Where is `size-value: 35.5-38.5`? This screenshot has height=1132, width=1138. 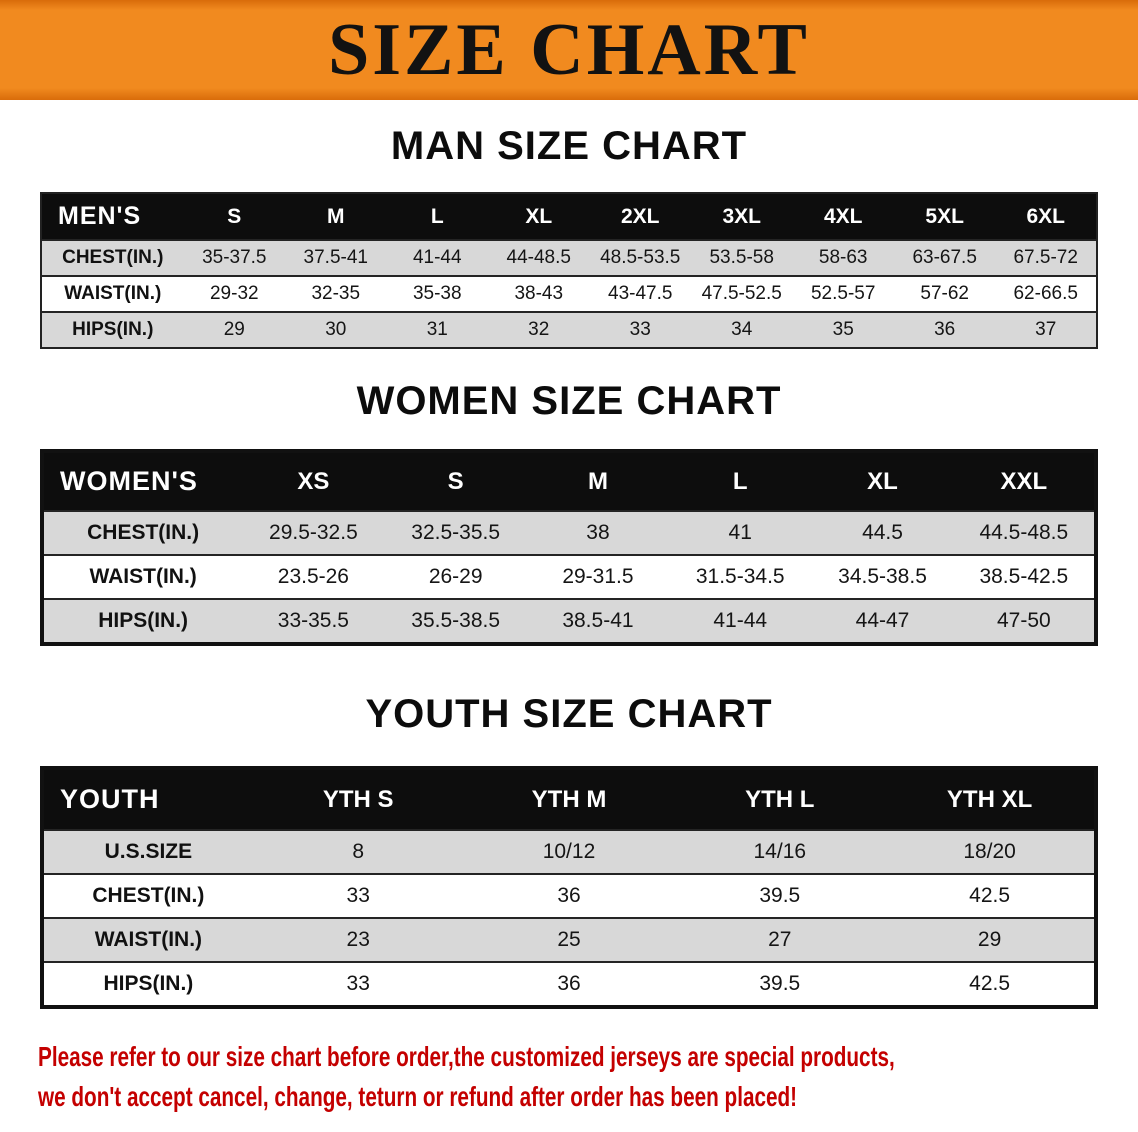 size-value: 35.5-38.5 is located at coordinates (456, 620).